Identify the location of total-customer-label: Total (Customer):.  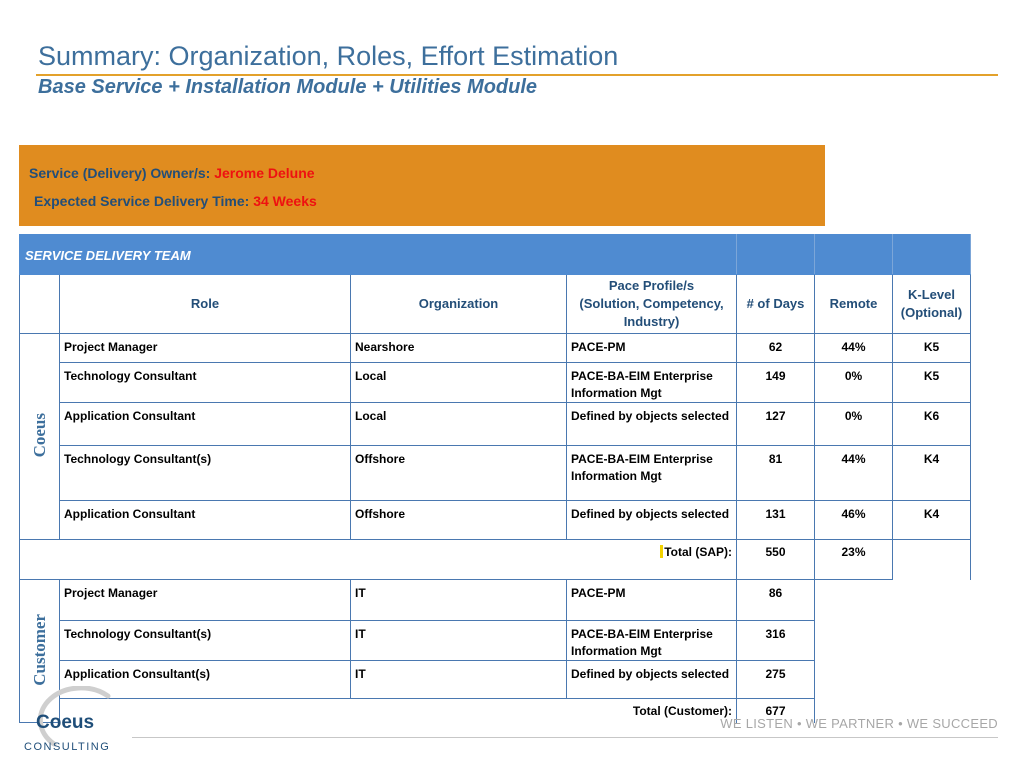
(682, 711).